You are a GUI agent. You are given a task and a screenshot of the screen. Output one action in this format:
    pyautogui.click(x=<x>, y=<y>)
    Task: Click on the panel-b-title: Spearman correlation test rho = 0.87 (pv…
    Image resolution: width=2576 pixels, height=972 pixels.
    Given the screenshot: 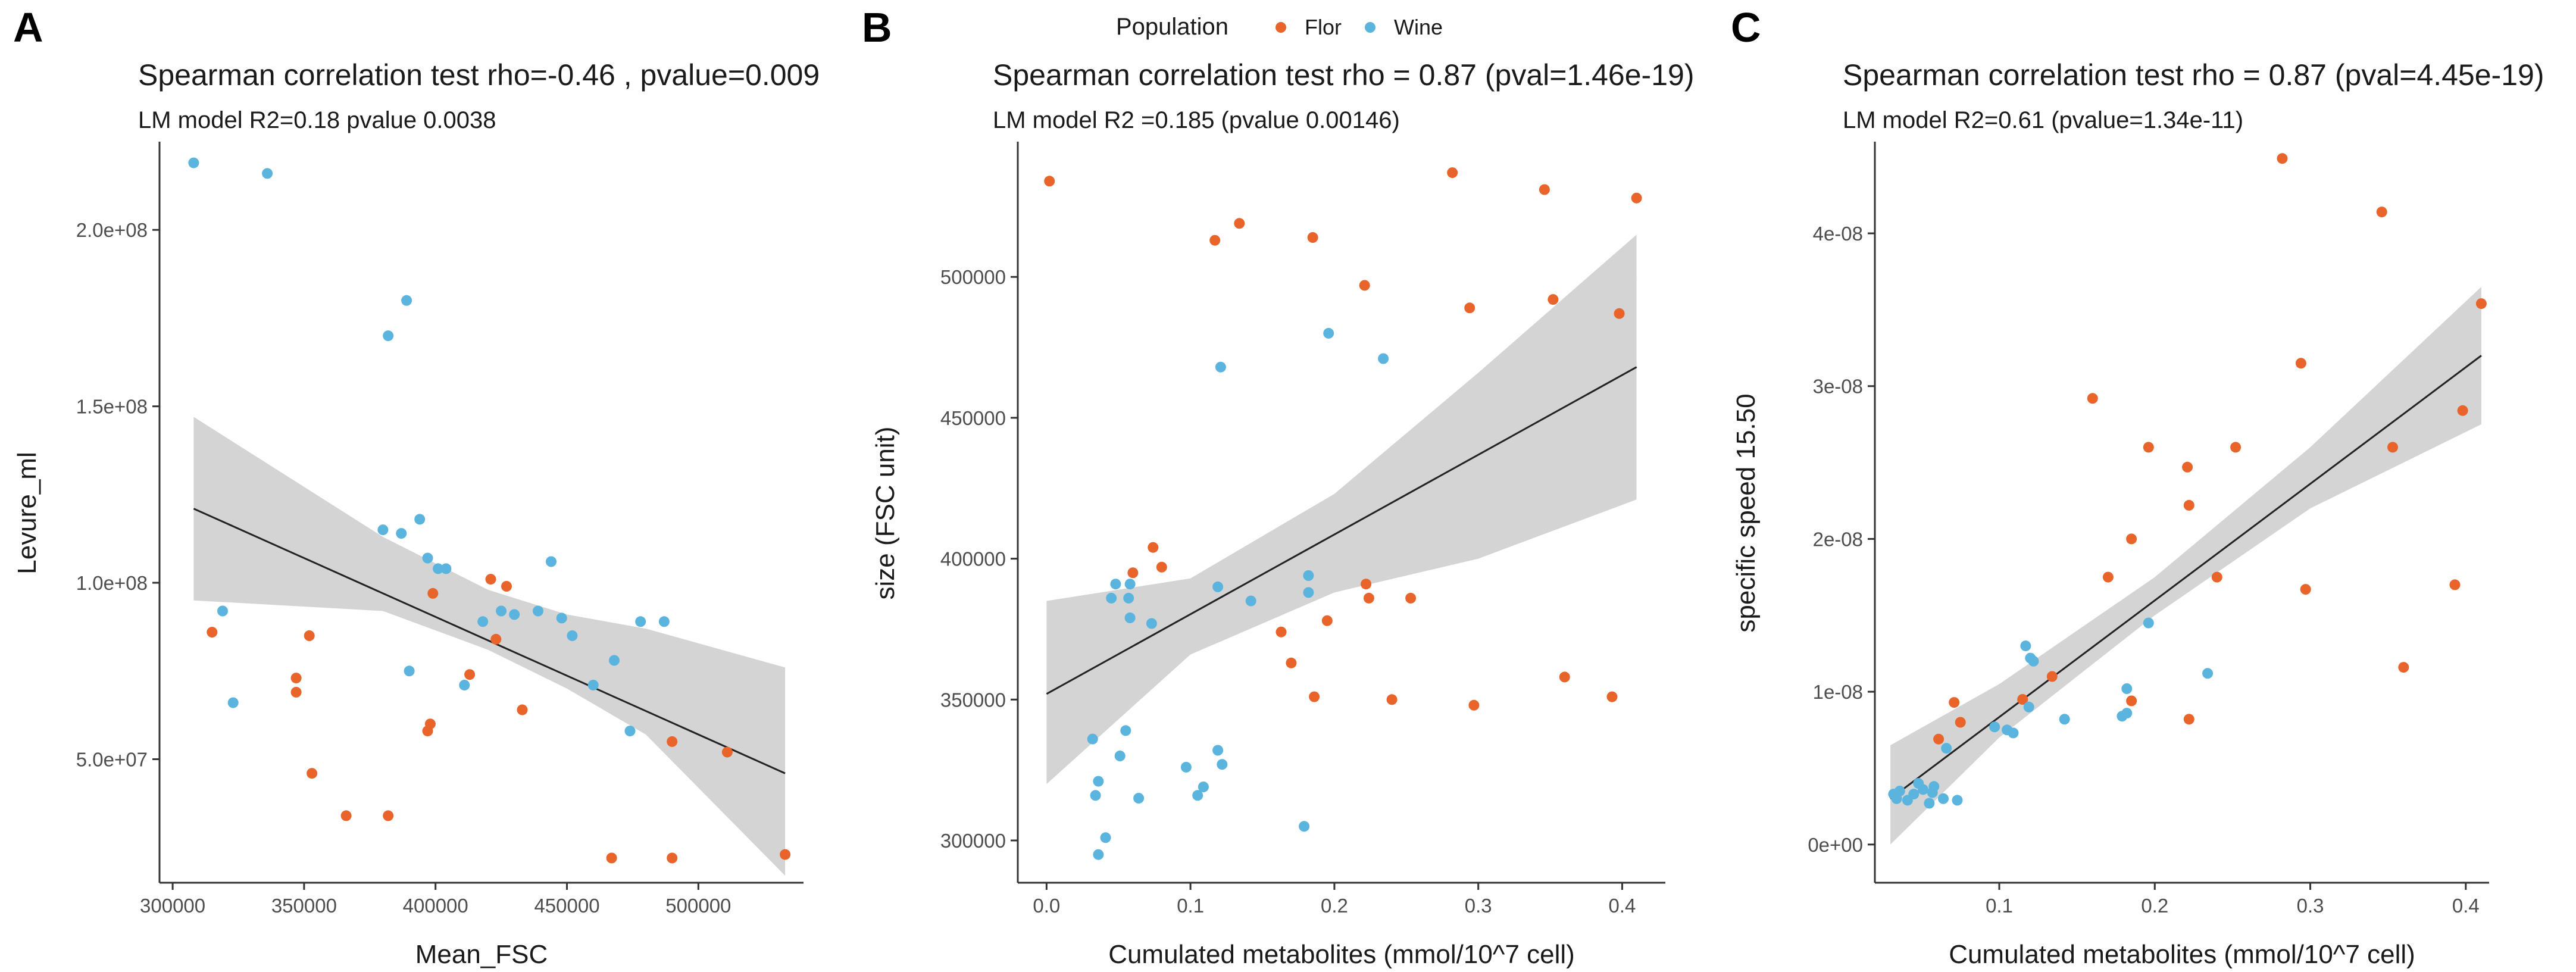 What is the action you would take?
    pyautogui.click(x=1343, y=75)
    